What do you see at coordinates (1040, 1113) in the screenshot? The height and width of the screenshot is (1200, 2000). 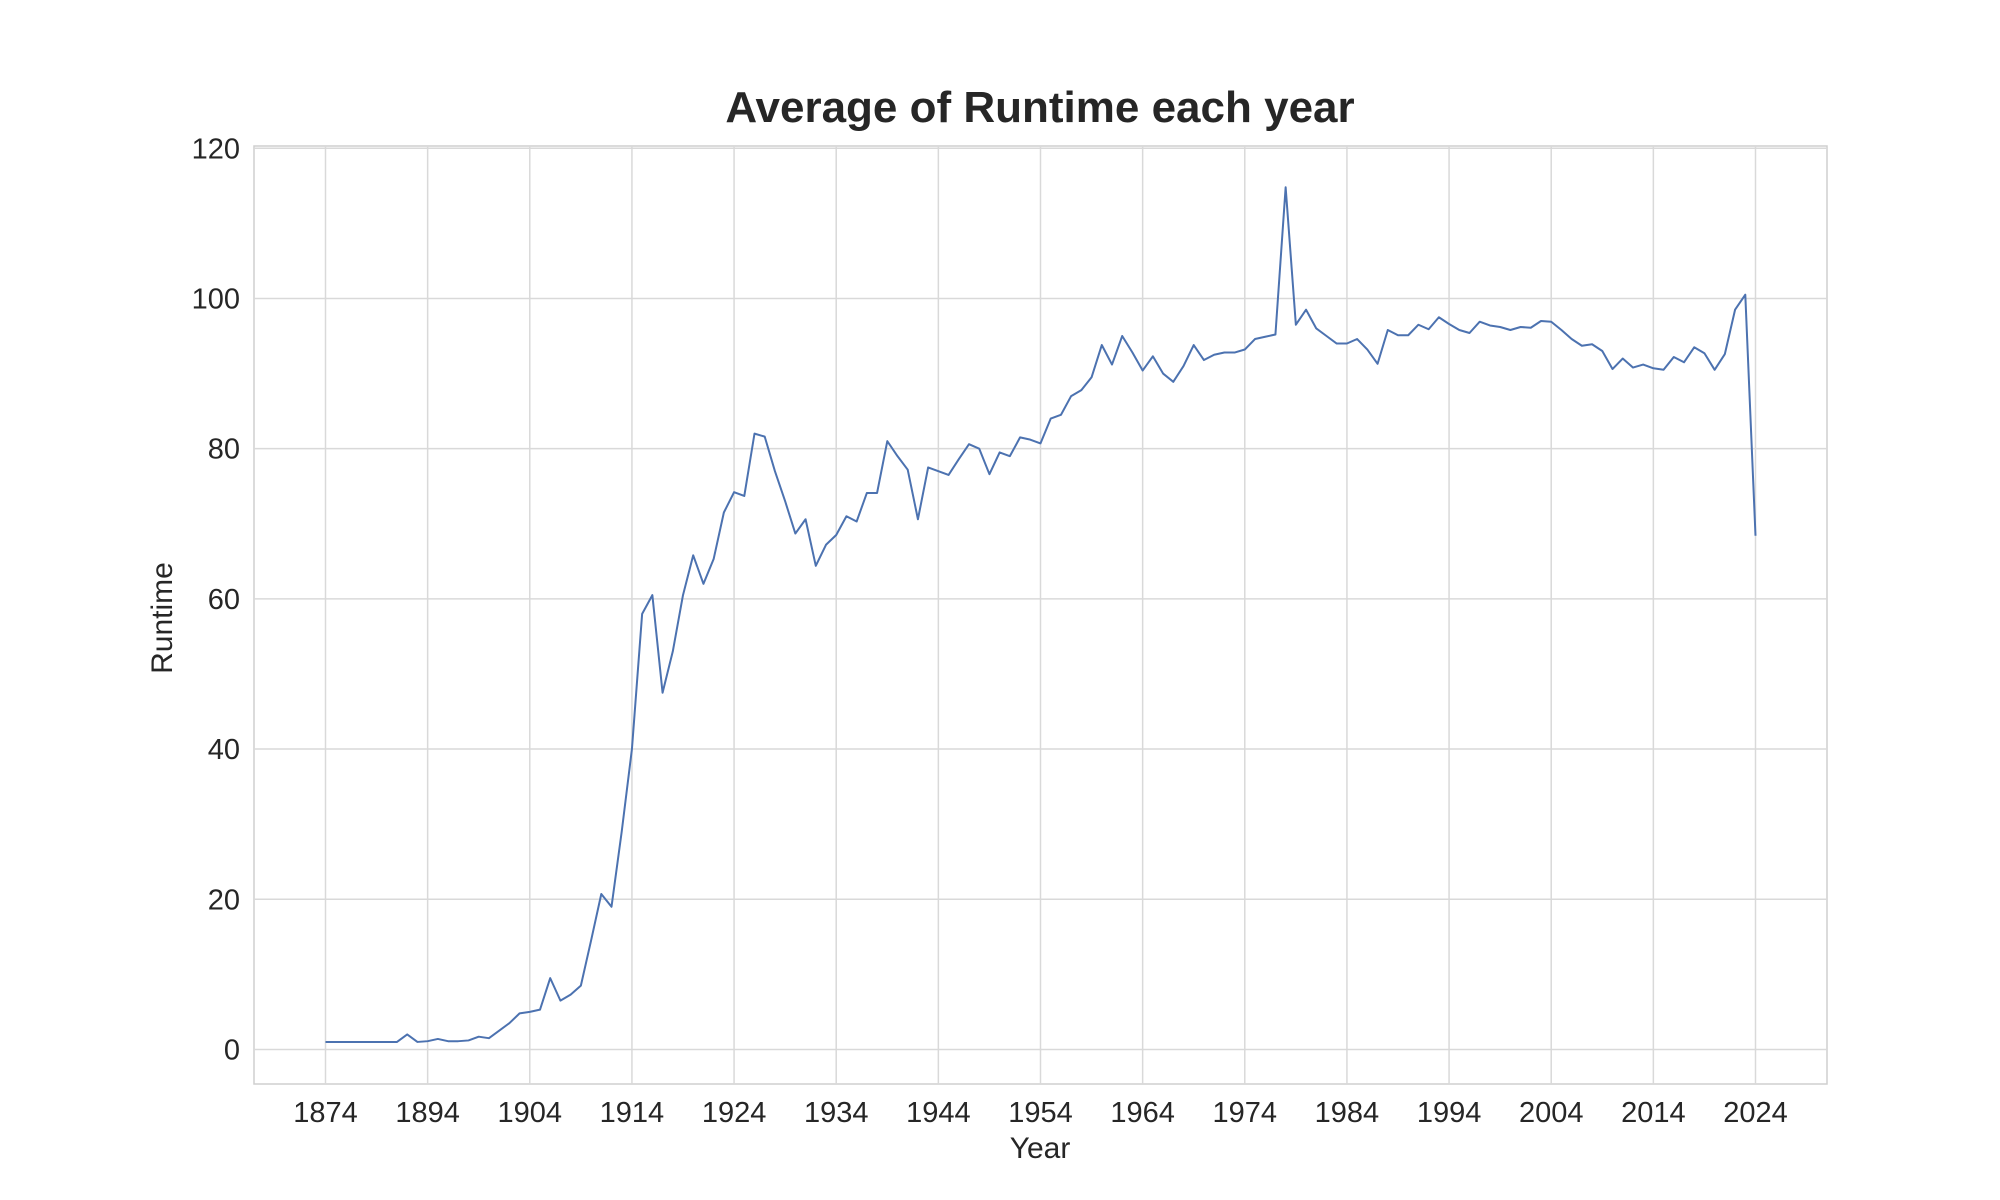 I see `x-tick-label: 1954` at bounding box center [1040, 1113].